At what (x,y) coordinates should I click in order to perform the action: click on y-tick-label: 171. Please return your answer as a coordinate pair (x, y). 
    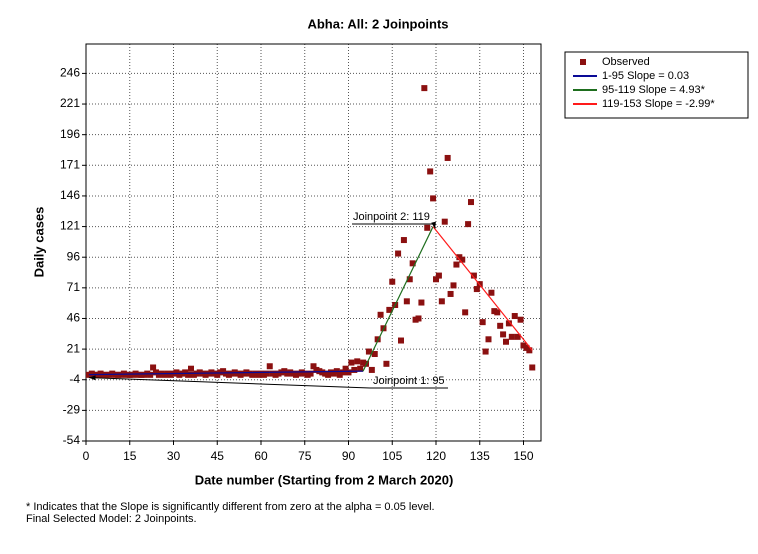
    Looking at the image, I should click on (70, 164).